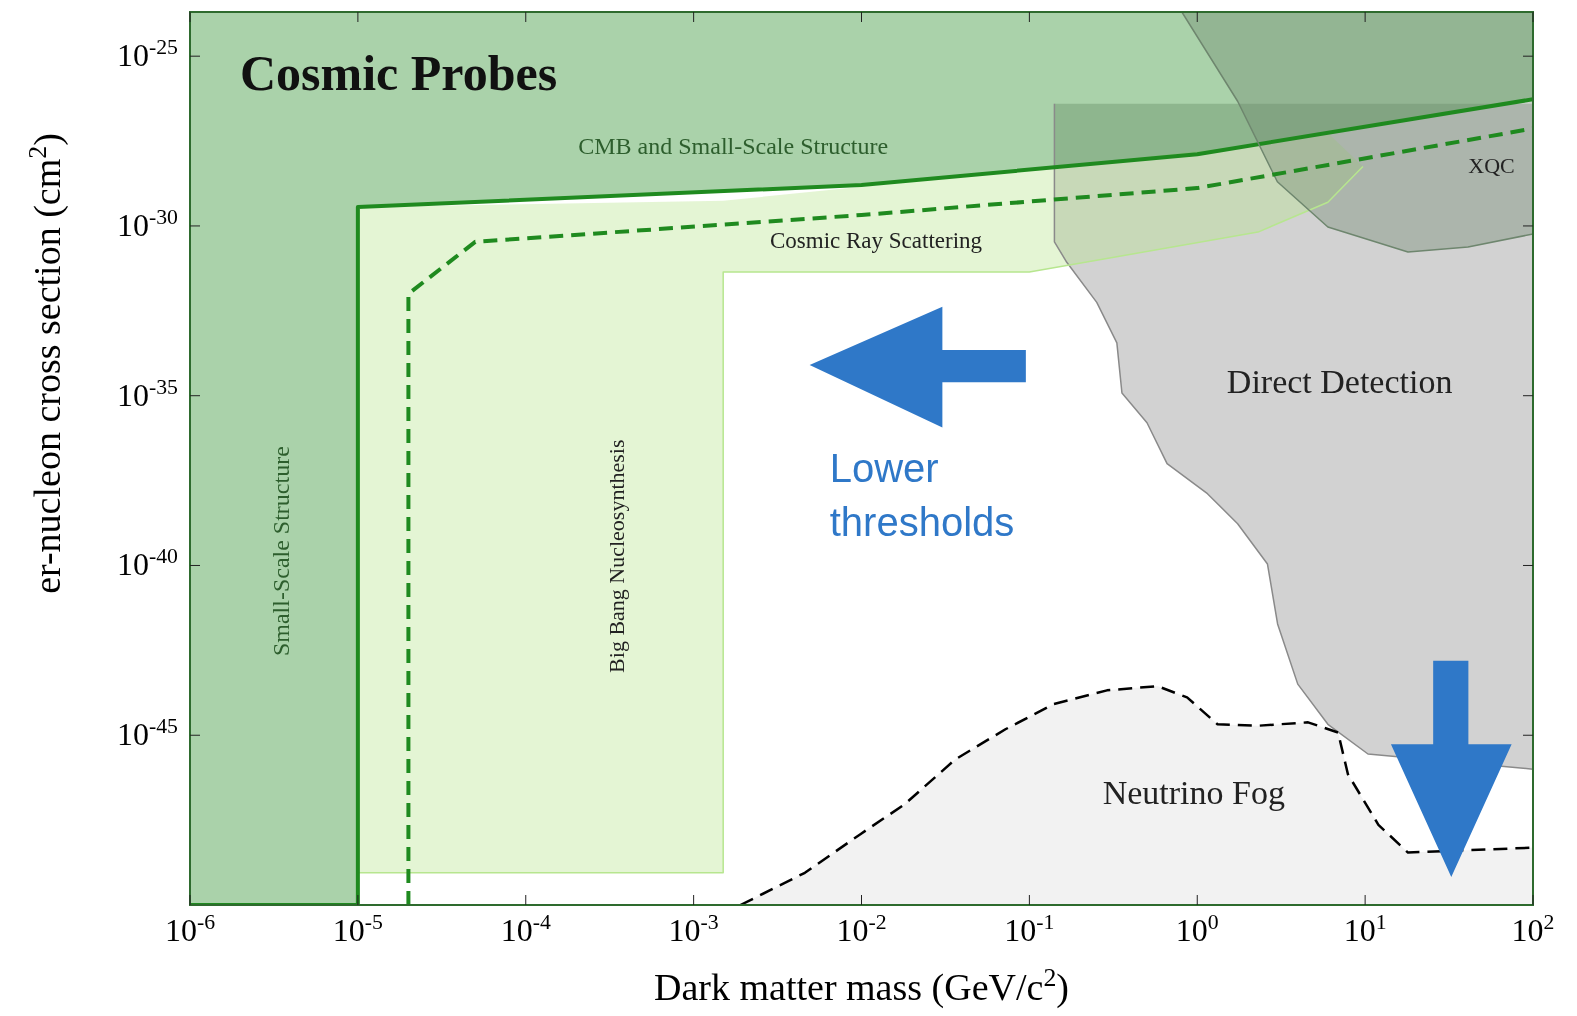  Describe the element at coordinates (876, 240) in the screenshot. I see `annotation: Cosmic Ray Scattering` at that location.